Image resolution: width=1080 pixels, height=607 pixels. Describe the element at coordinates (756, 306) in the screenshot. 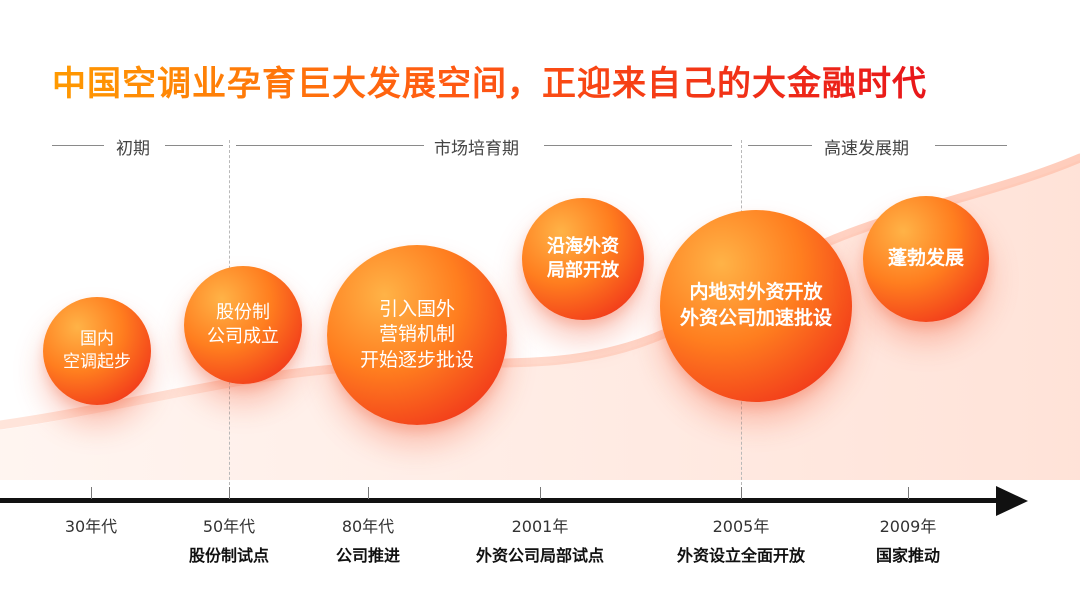

I see `milestone-bubble: 内地对外资开放 外资公司加速批设` at that location.